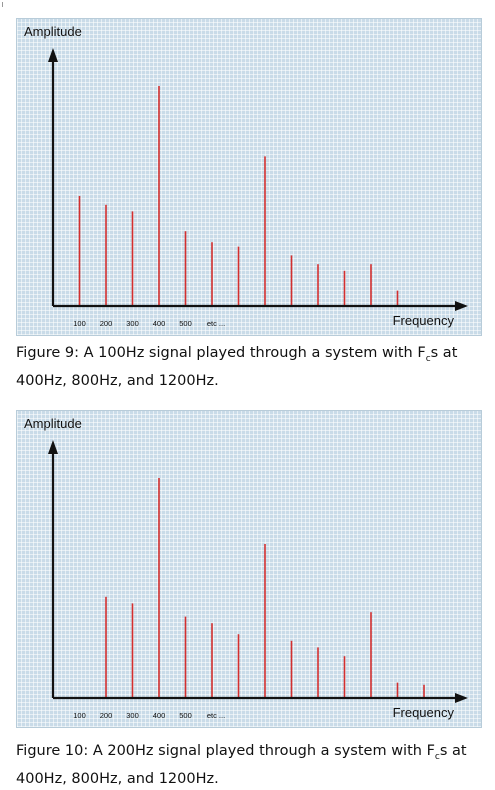 The height and width of the screenshot is (790, 495). What do you see at coordinates (3, 4) in the screenshot?
I see `corner-mark` at bounding box center [3, 4].